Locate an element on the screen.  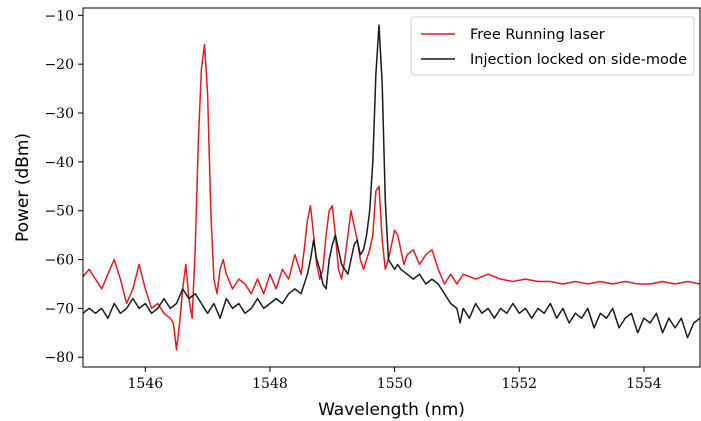
y-tick-label: −10 is located at coordinates (59, 16).